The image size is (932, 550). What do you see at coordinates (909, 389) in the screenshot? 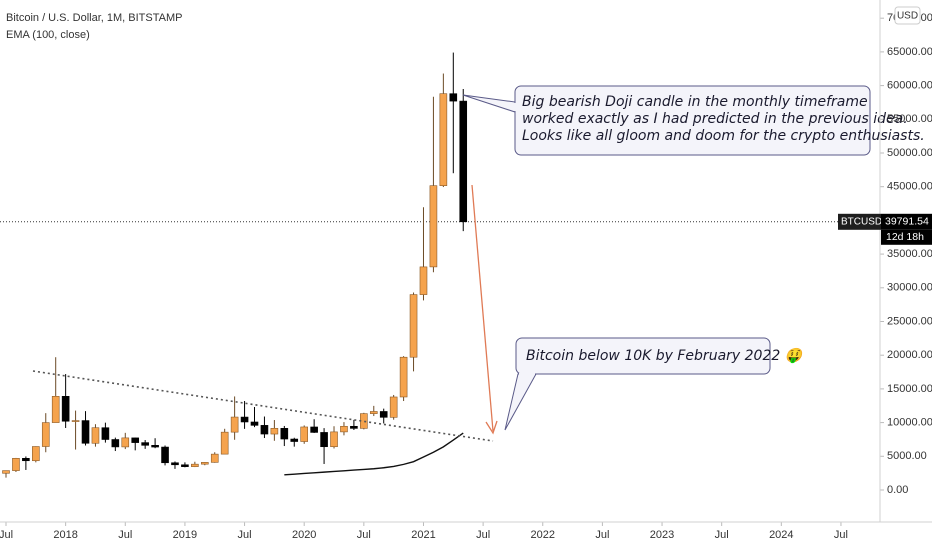
I see `y-tick-label: 15000.00` at bounding box center [909, 389].